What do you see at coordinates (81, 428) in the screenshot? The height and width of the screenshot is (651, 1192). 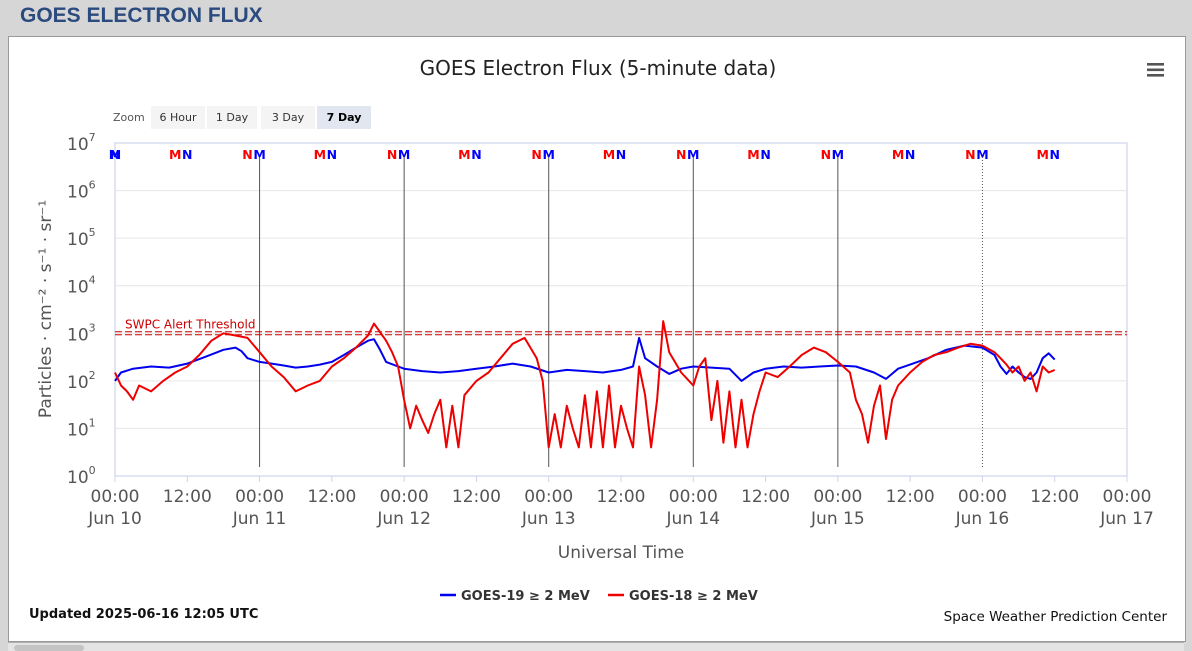 I see `y-tick-label: 10¹` at bounding box center [81, 428].